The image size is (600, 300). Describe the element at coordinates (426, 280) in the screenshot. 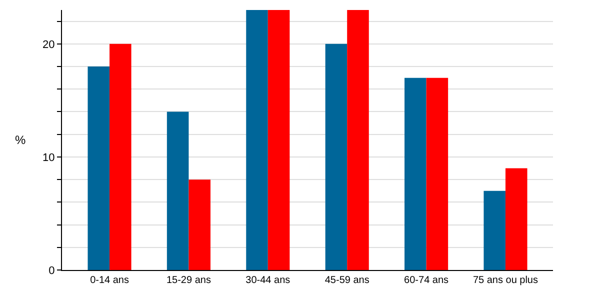

I see `x-tick-label: 60-74 ans` at that location.